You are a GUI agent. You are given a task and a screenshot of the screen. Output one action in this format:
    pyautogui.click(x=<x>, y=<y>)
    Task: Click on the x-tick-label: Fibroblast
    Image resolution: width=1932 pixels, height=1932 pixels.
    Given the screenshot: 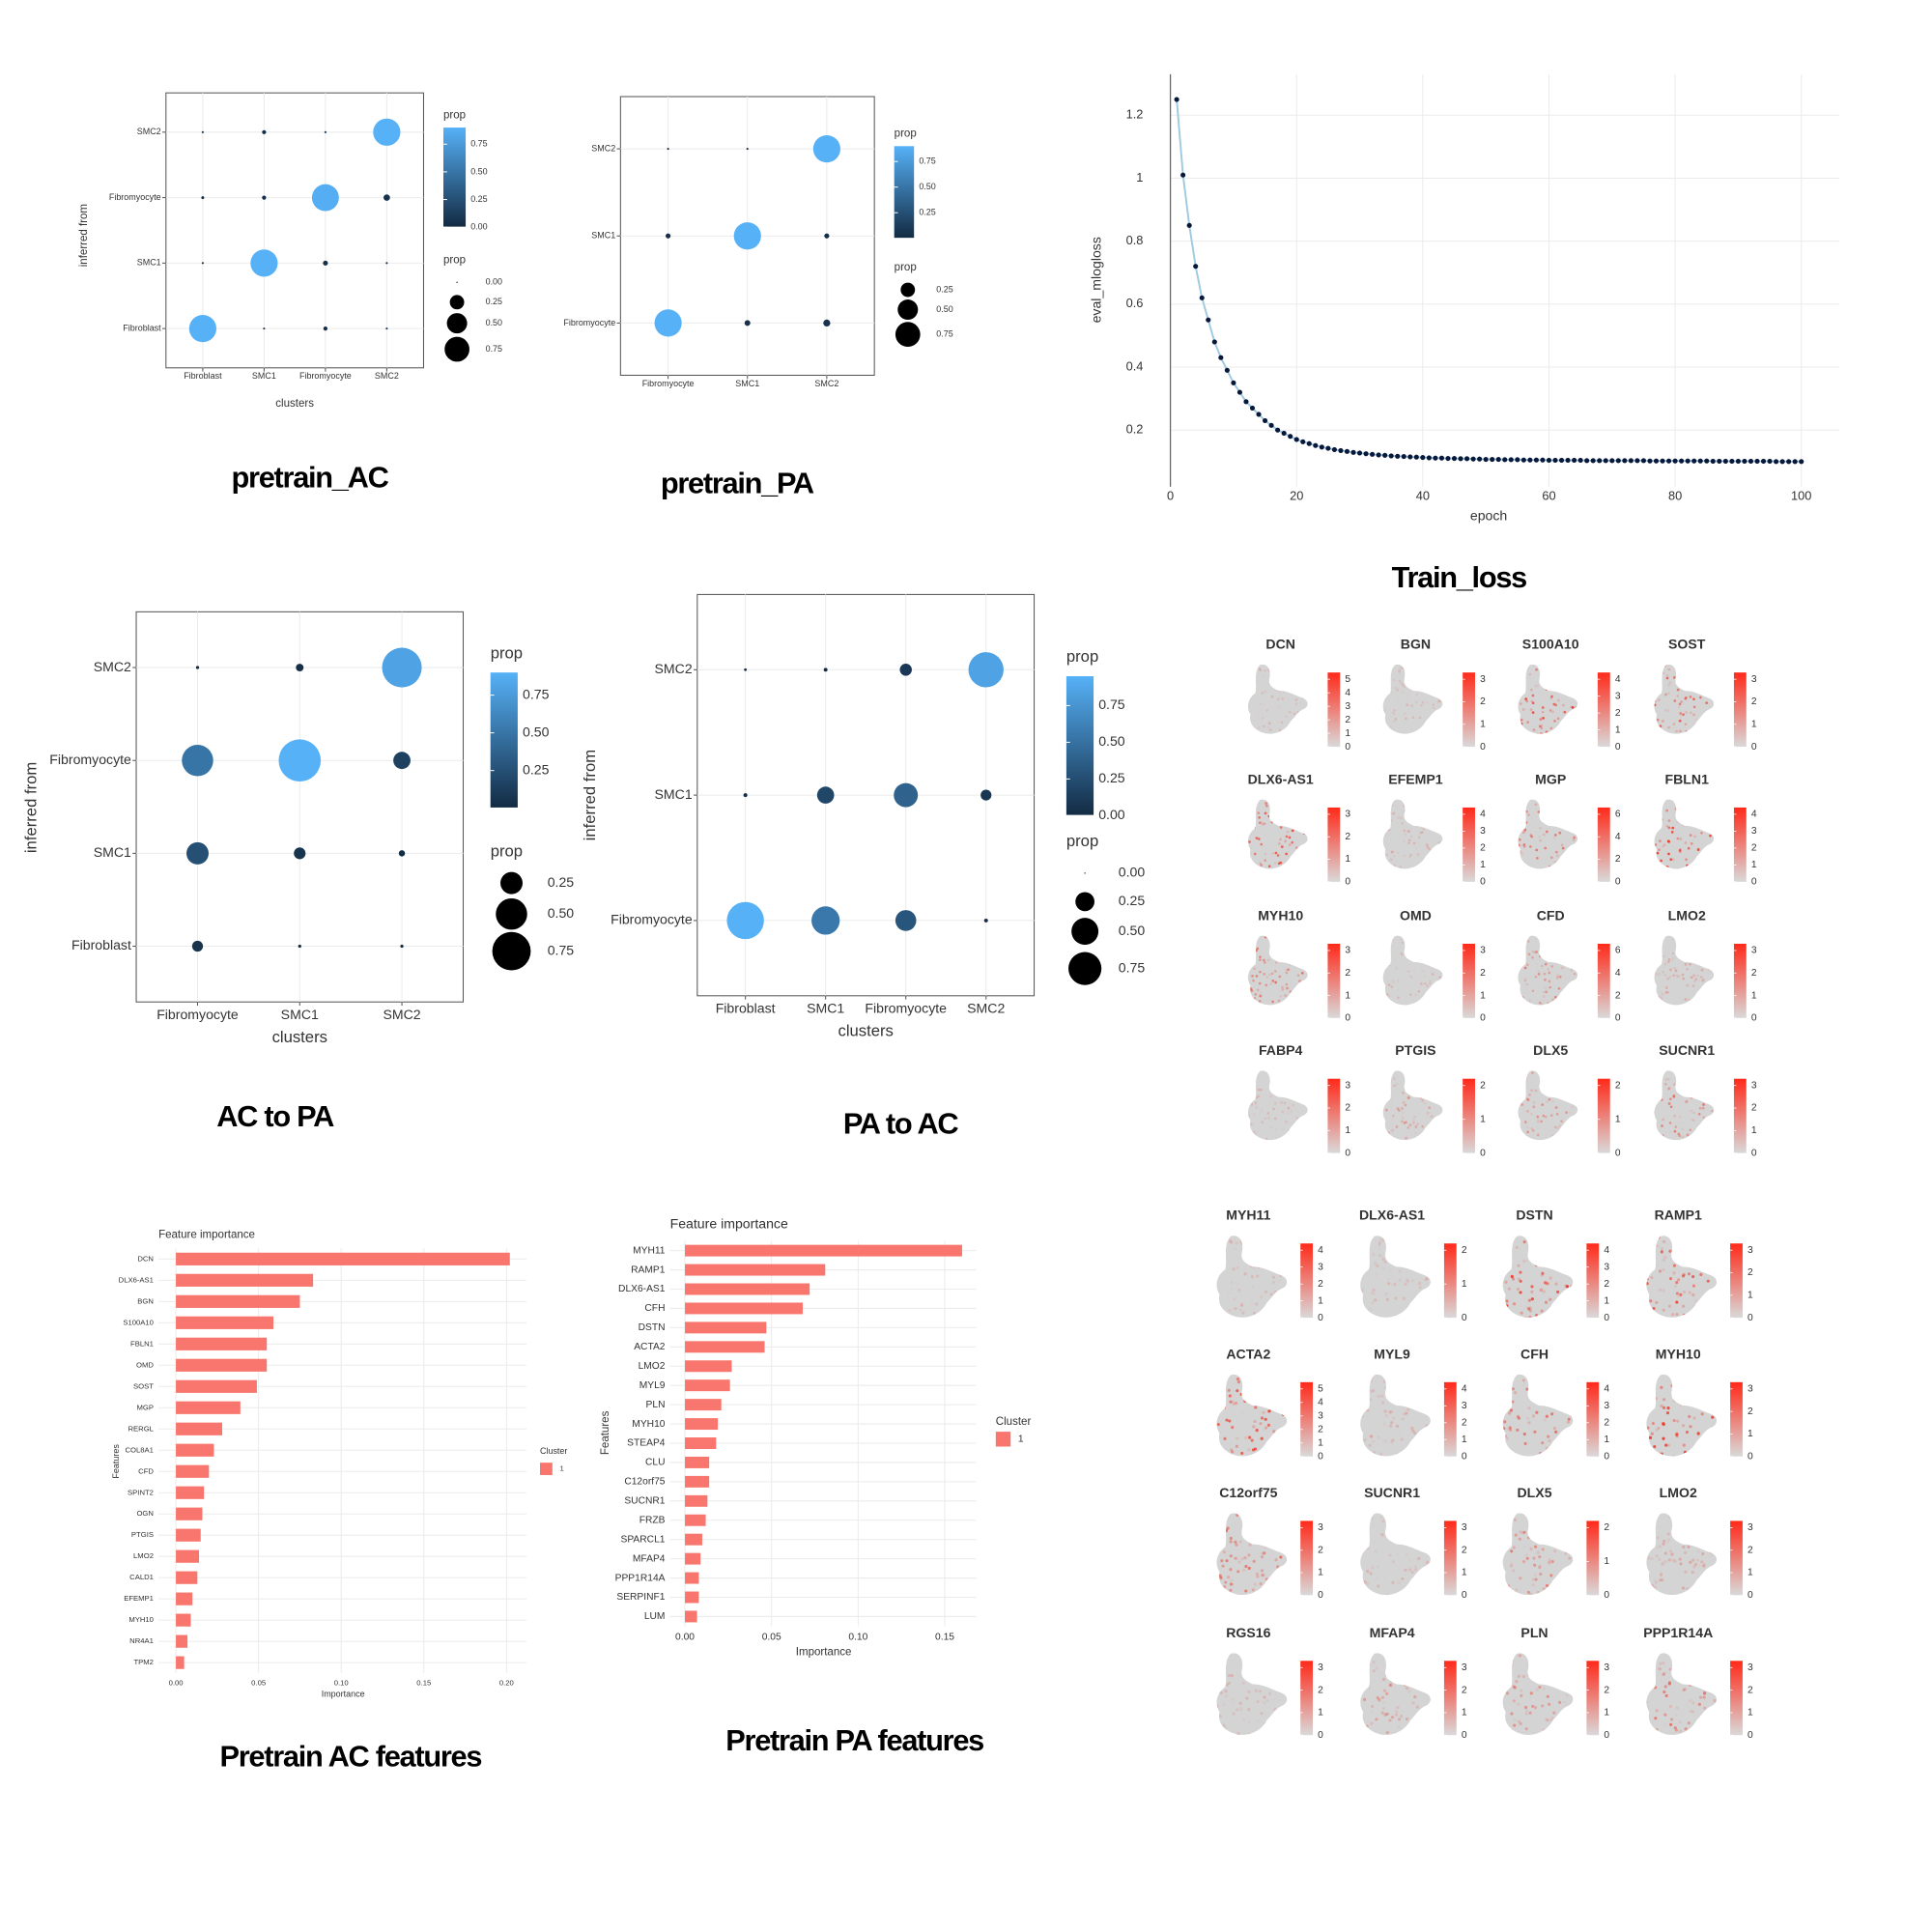 What is the action you would take?
    pyautogui.click(x=746, y=1008)
    